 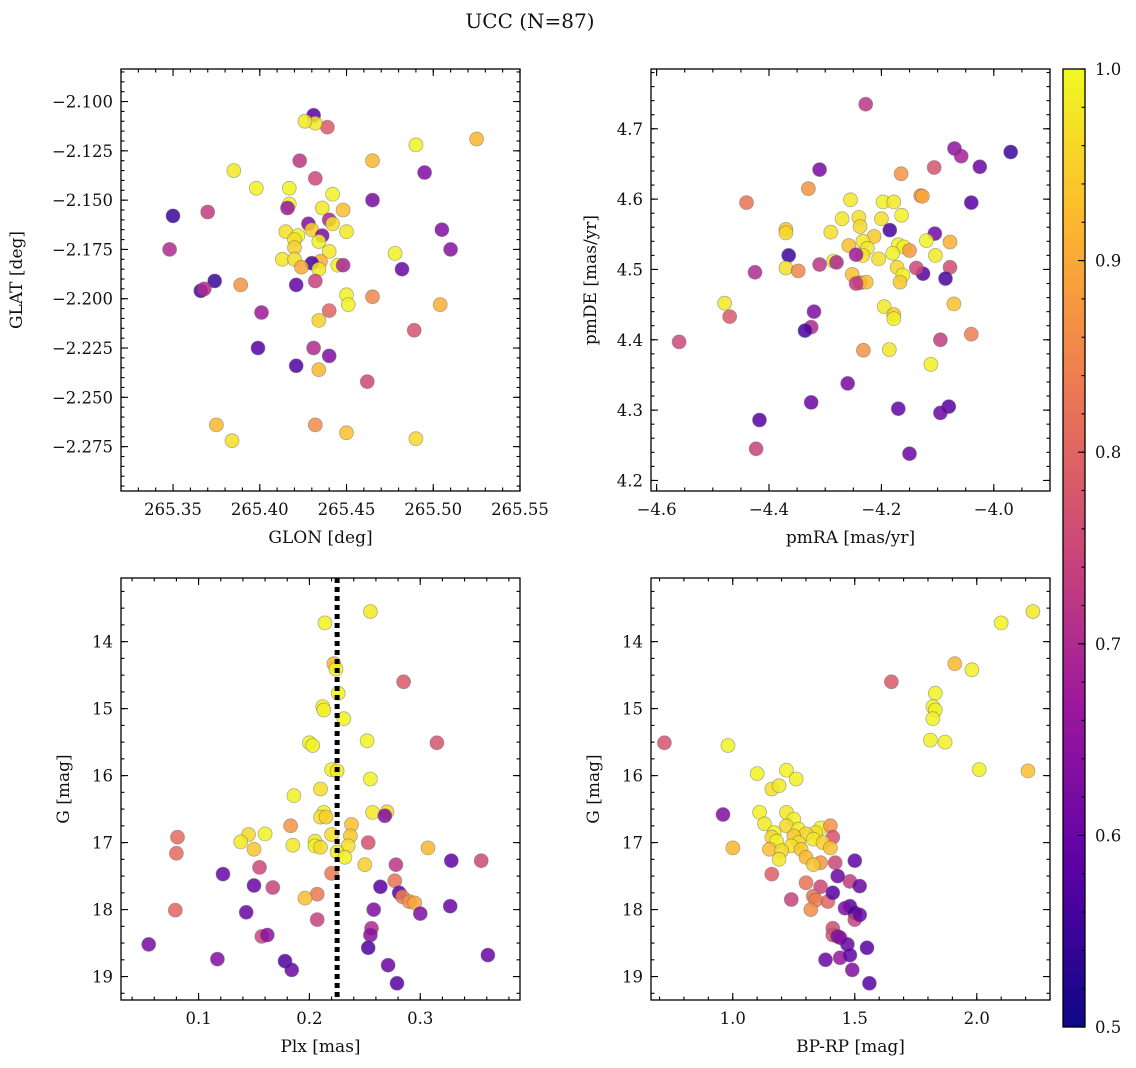 I want to click on x-tick-label: 0.2, so click(x=309, y=1018).